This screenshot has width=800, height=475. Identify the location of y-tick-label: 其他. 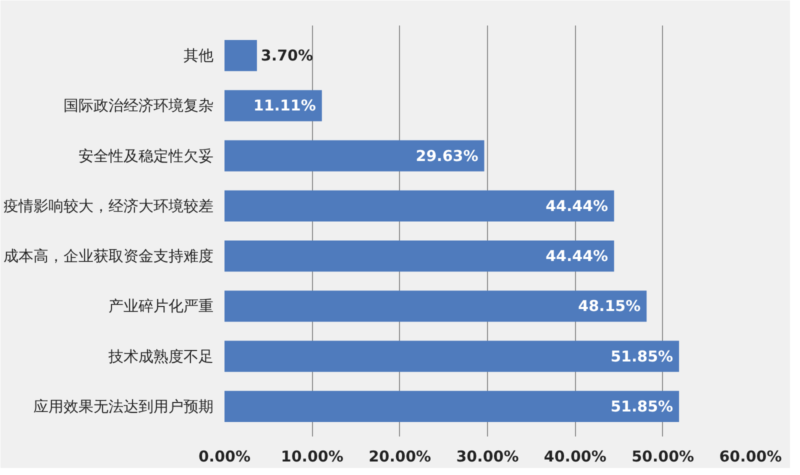
(199, 55).